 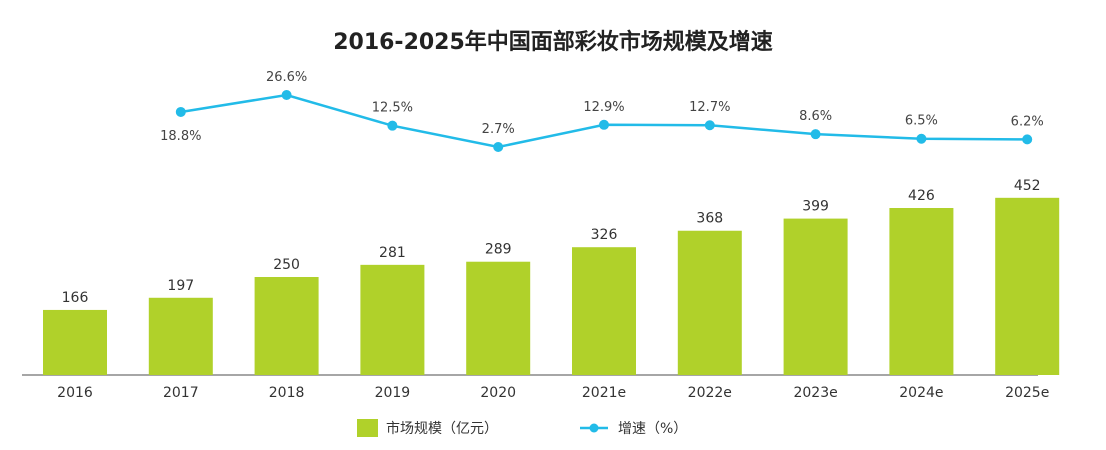 I want to click on bar-label-2023e: 399, so click(x=815, y=207).